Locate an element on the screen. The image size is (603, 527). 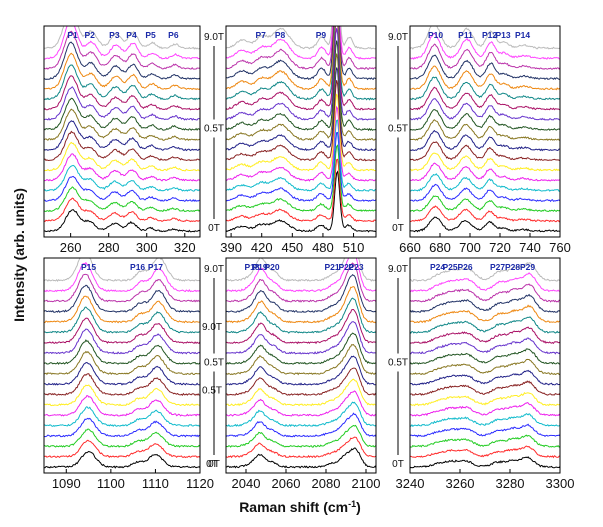
peak-label: P9 is located at coordinates (321, 35).